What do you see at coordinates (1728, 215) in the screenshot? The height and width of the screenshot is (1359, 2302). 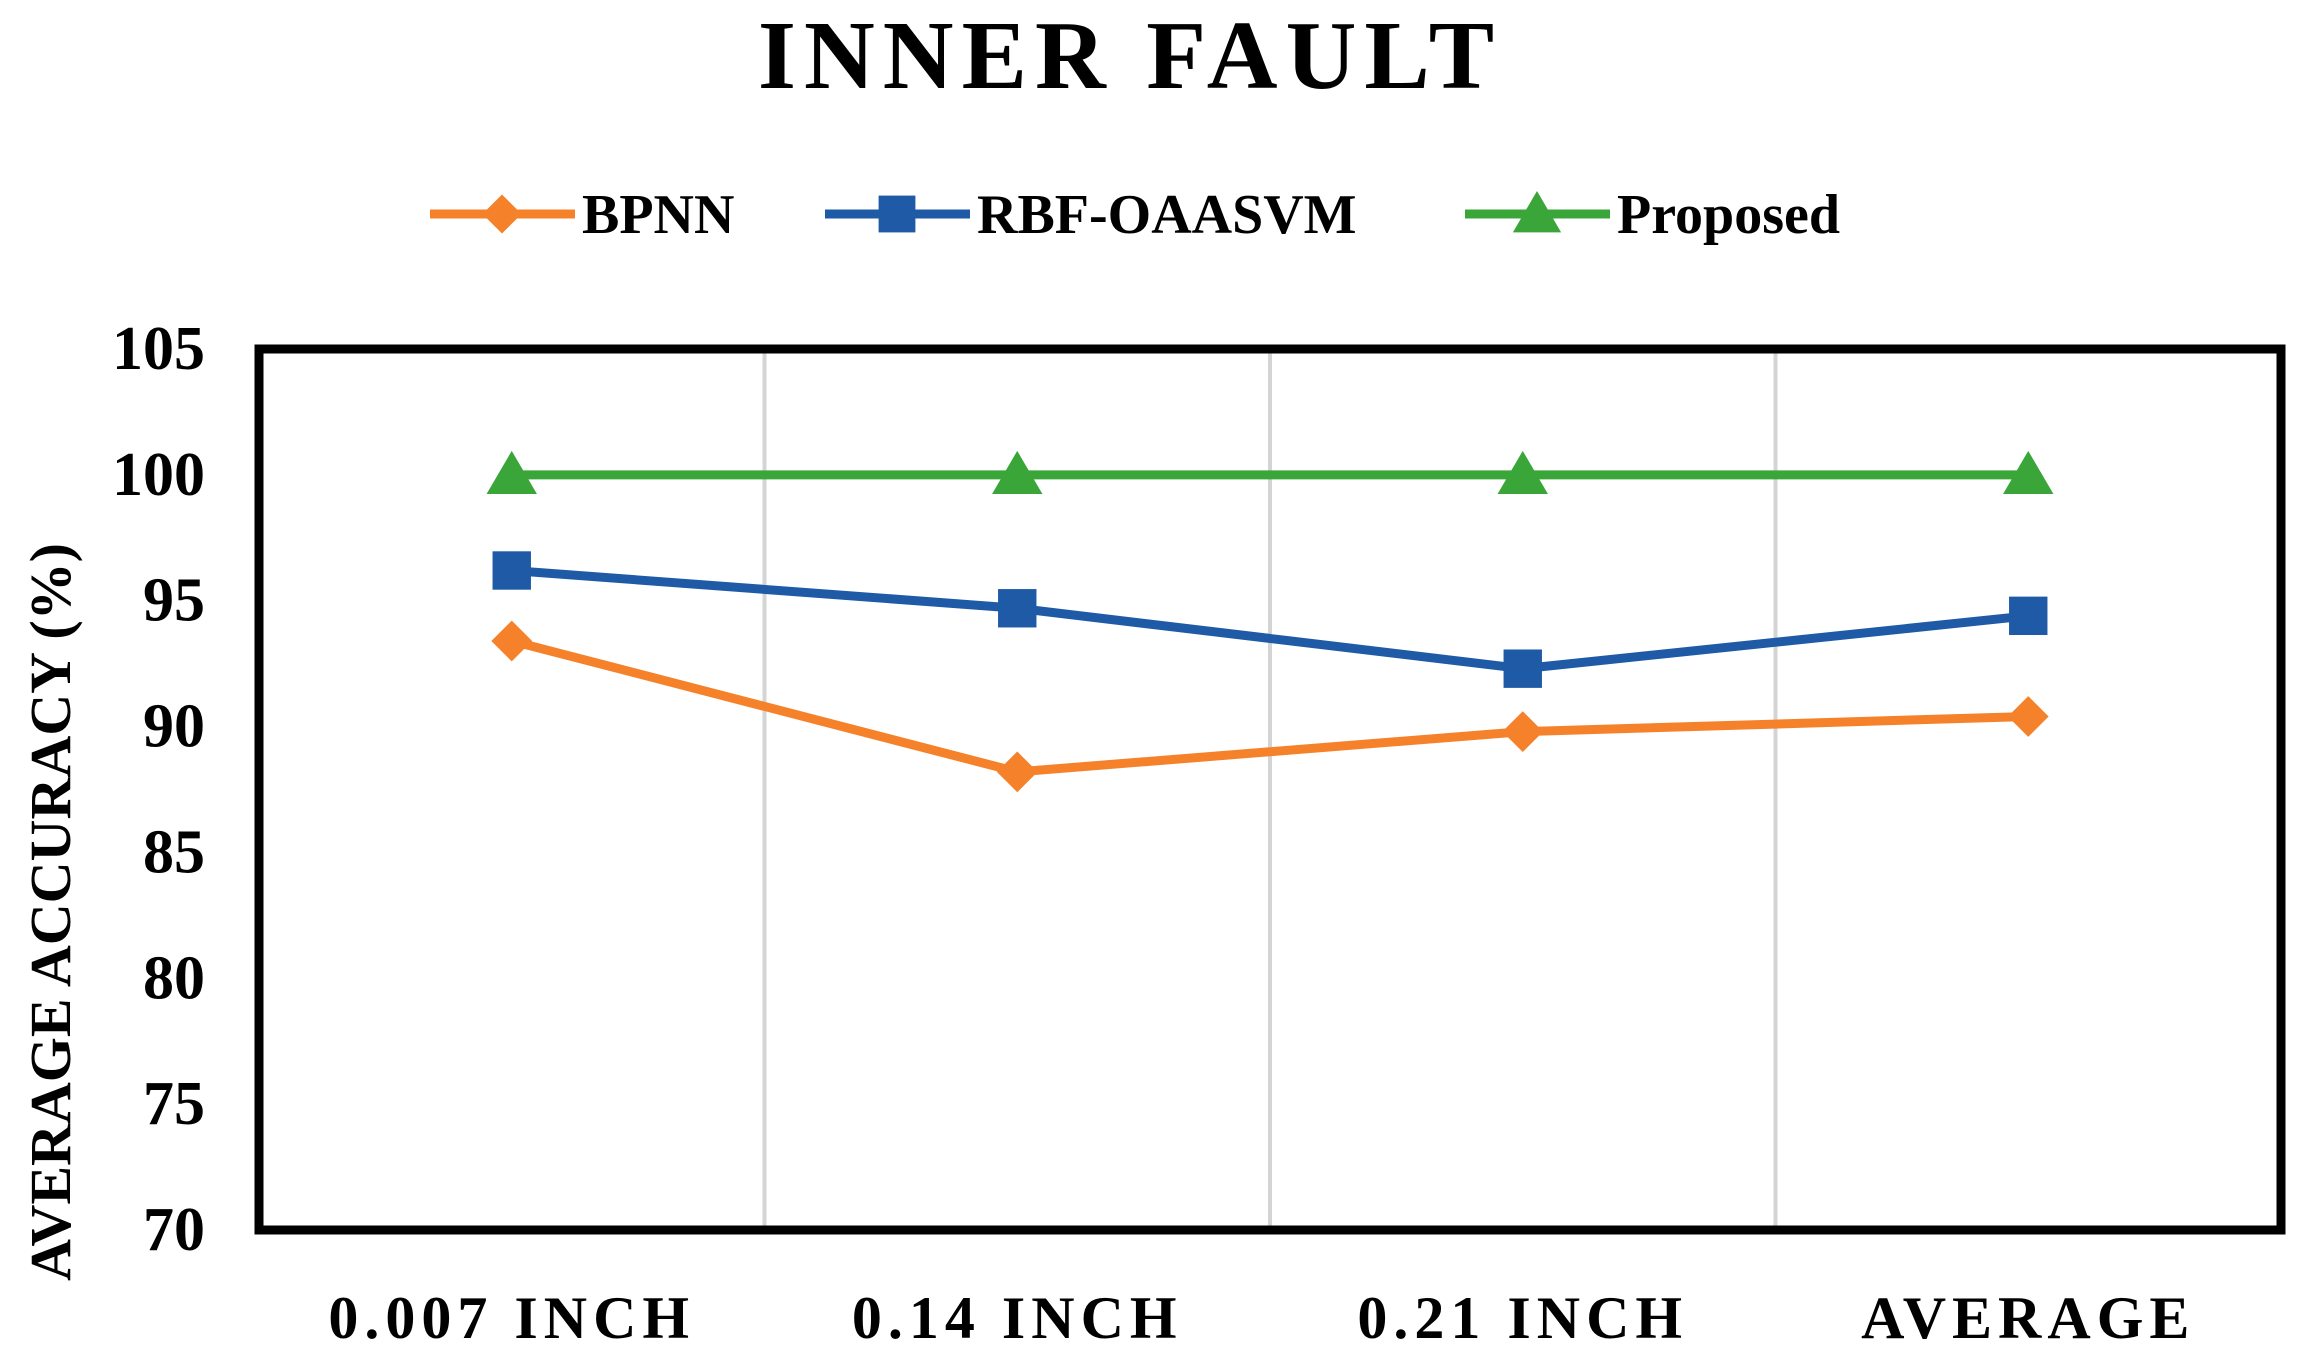 I see `legend-label: Proposed` at bounding box center [1728, 215].